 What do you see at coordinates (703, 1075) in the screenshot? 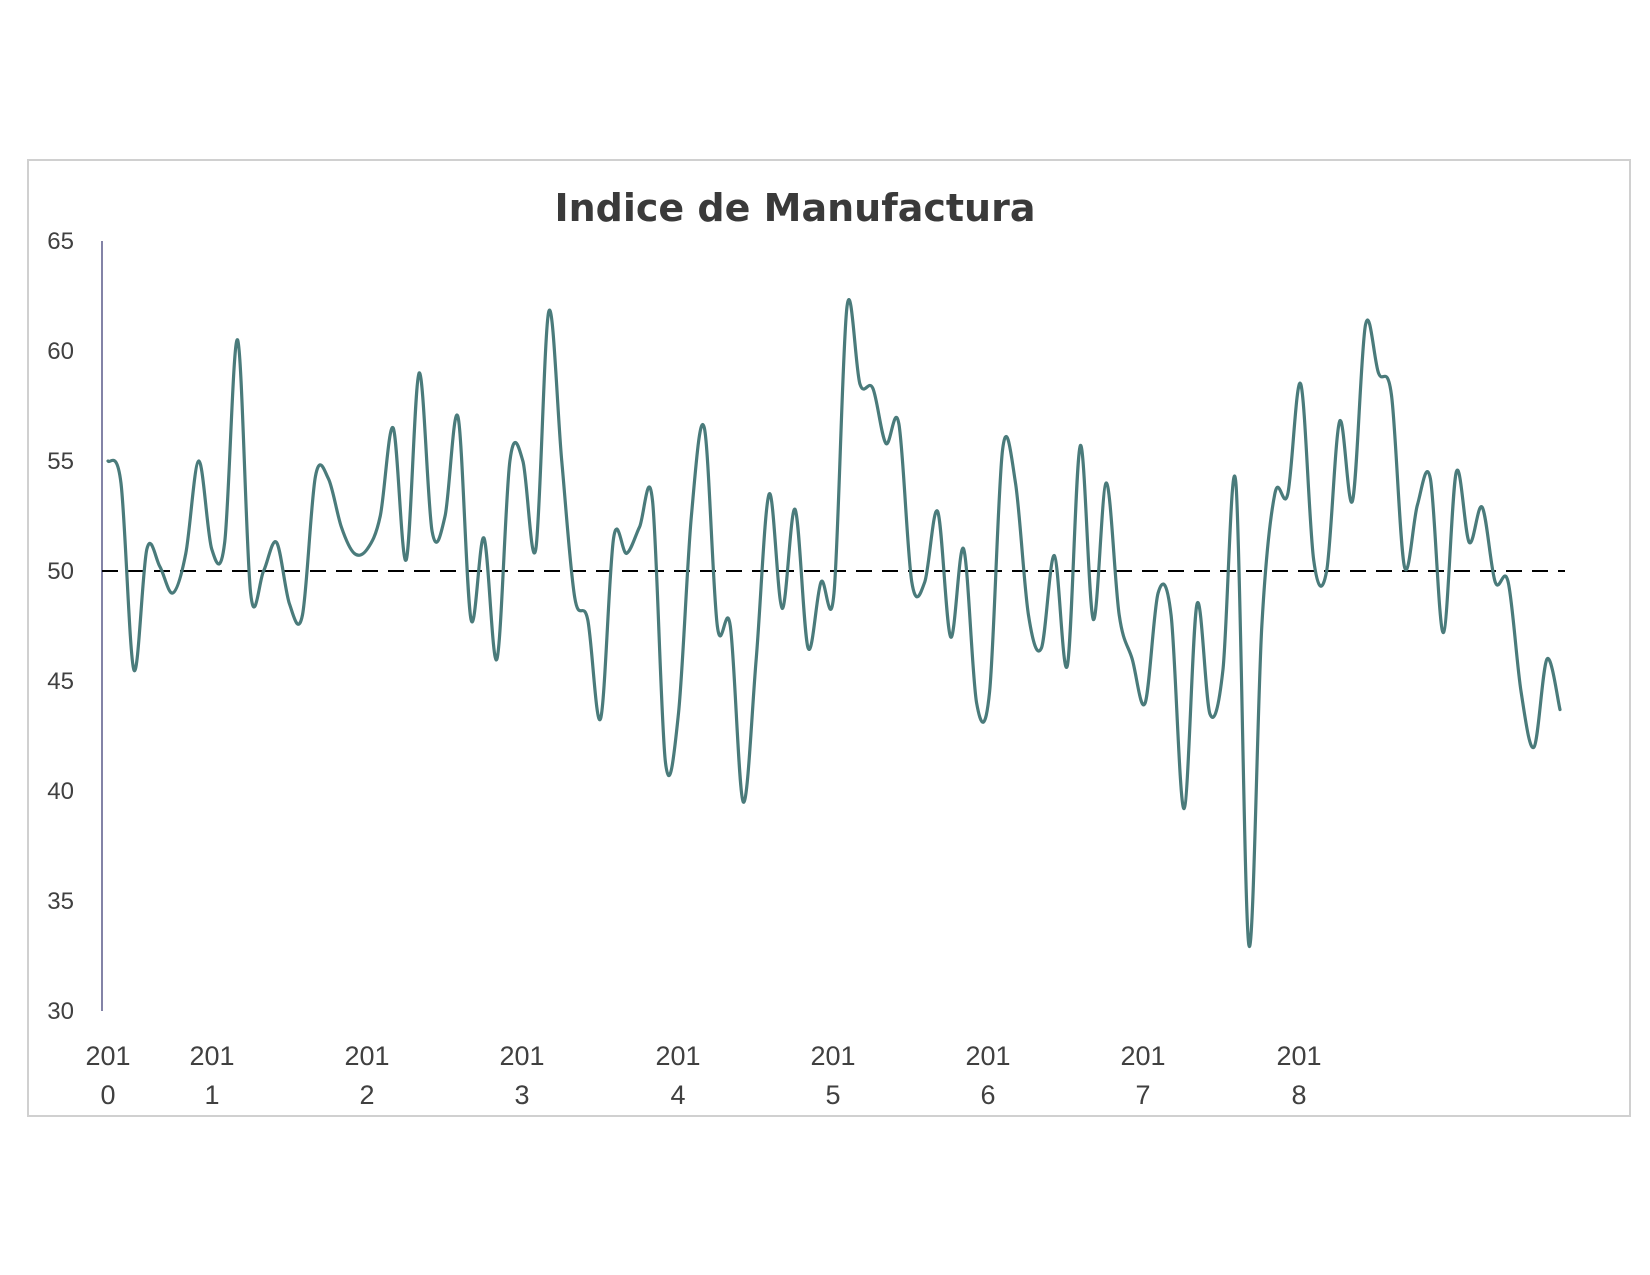
I see `x-axis-ticks: 201 0 201 1 201 2 201 3 201 4 201 5 201 6 201 7 201 8` at bounding box center [703, 1075].